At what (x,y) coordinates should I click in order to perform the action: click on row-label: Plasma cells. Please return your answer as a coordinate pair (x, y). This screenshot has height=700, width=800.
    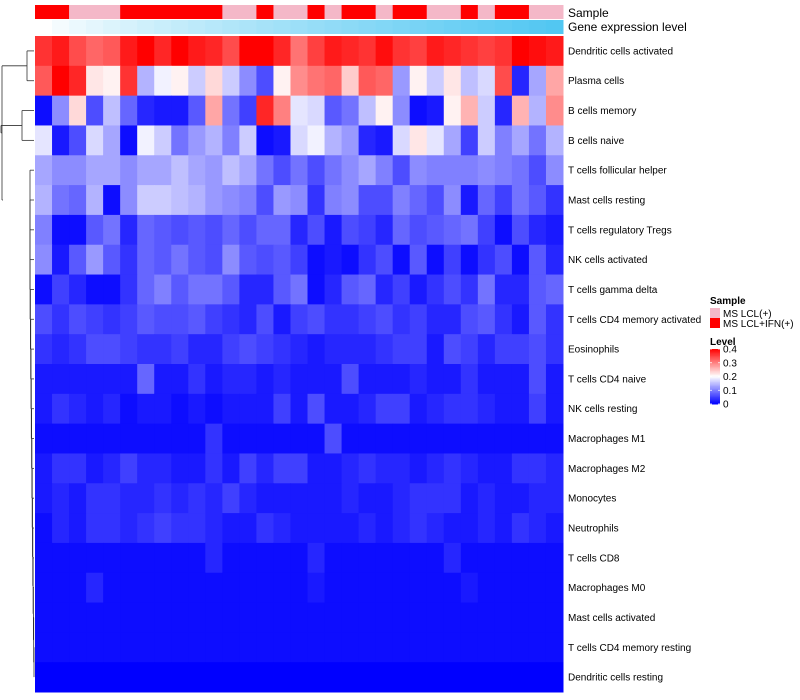
    Looking at the image, I should click on (596, 81).